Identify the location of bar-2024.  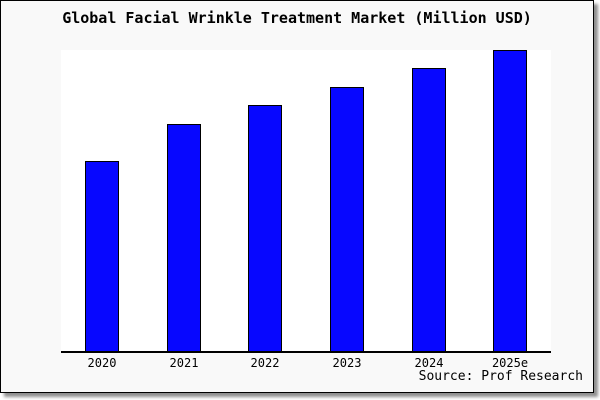
(429, 209).